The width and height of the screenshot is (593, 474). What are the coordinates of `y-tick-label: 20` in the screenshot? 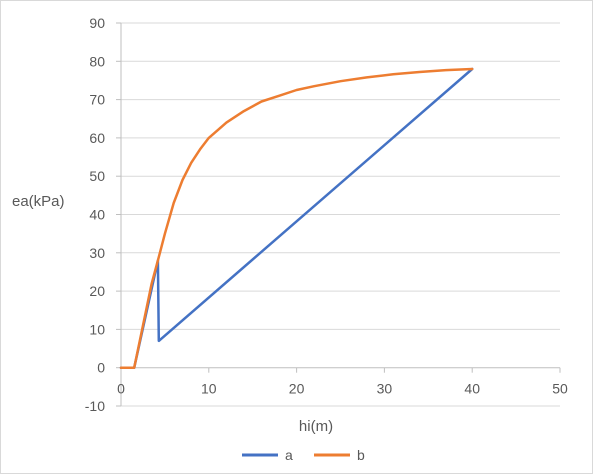 It's located at (97, 291).